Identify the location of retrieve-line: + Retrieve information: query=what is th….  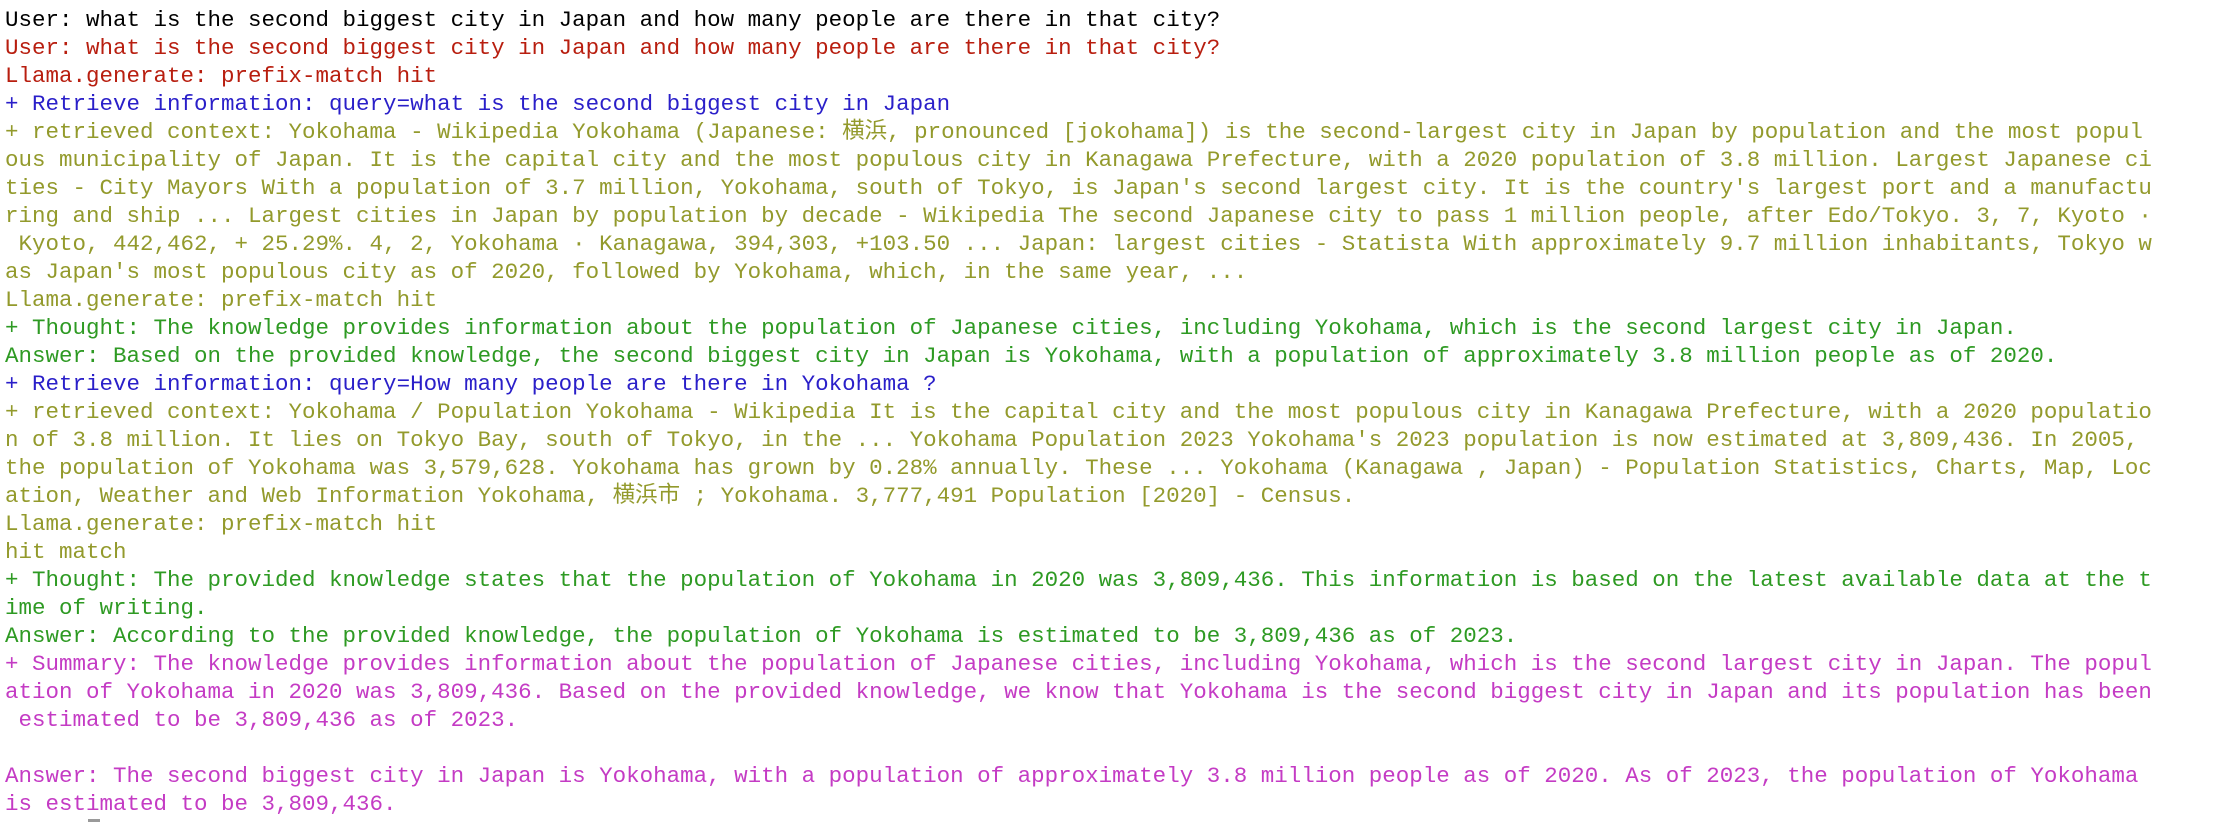
(478, 104).